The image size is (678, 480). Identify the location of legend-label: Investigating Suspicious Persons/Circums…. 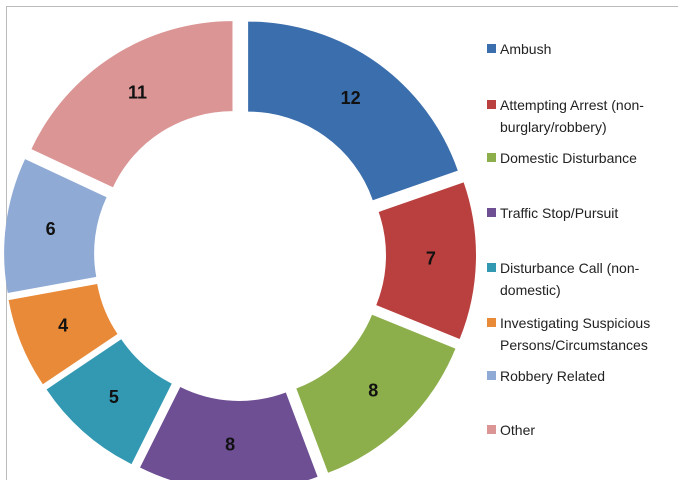
(575, 334).